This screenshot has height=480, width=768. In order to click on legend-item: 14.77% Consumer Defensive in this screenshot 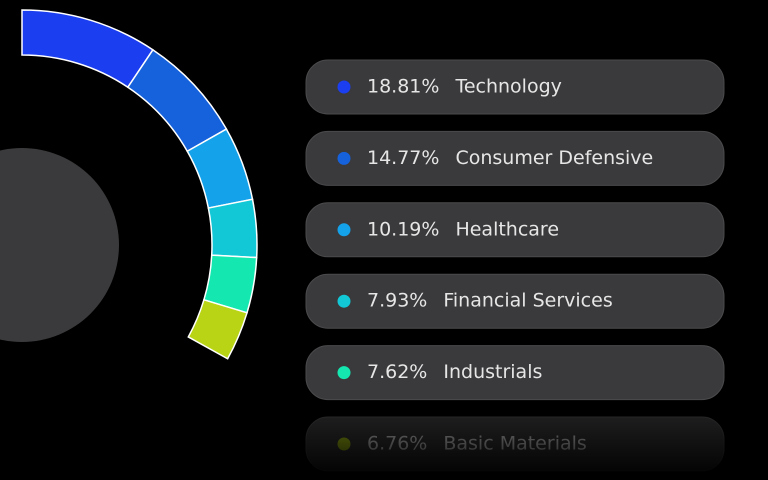, I will do `click(515, 158)`.